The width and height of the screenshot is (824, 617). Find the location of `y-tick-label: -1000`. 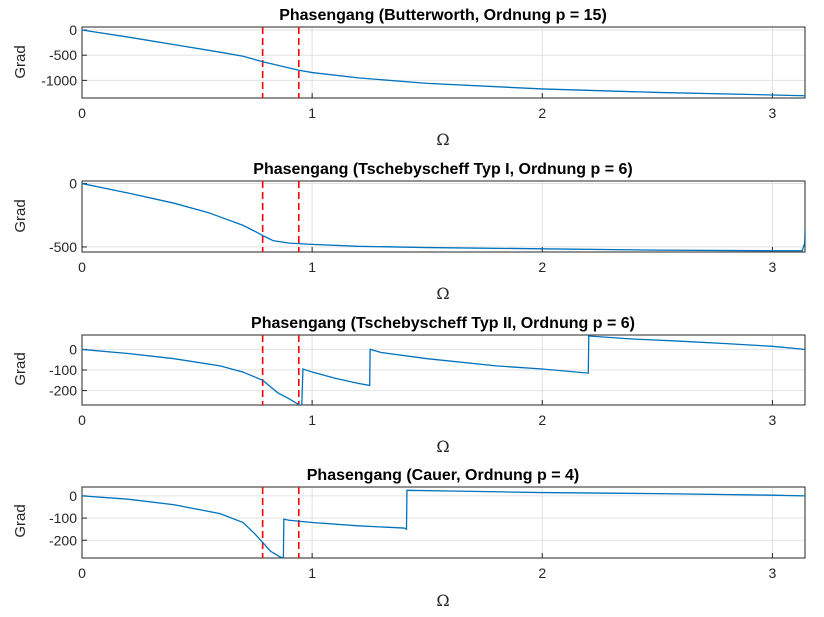

y-tick-label: -1000 is located at coordinates (59, 80).